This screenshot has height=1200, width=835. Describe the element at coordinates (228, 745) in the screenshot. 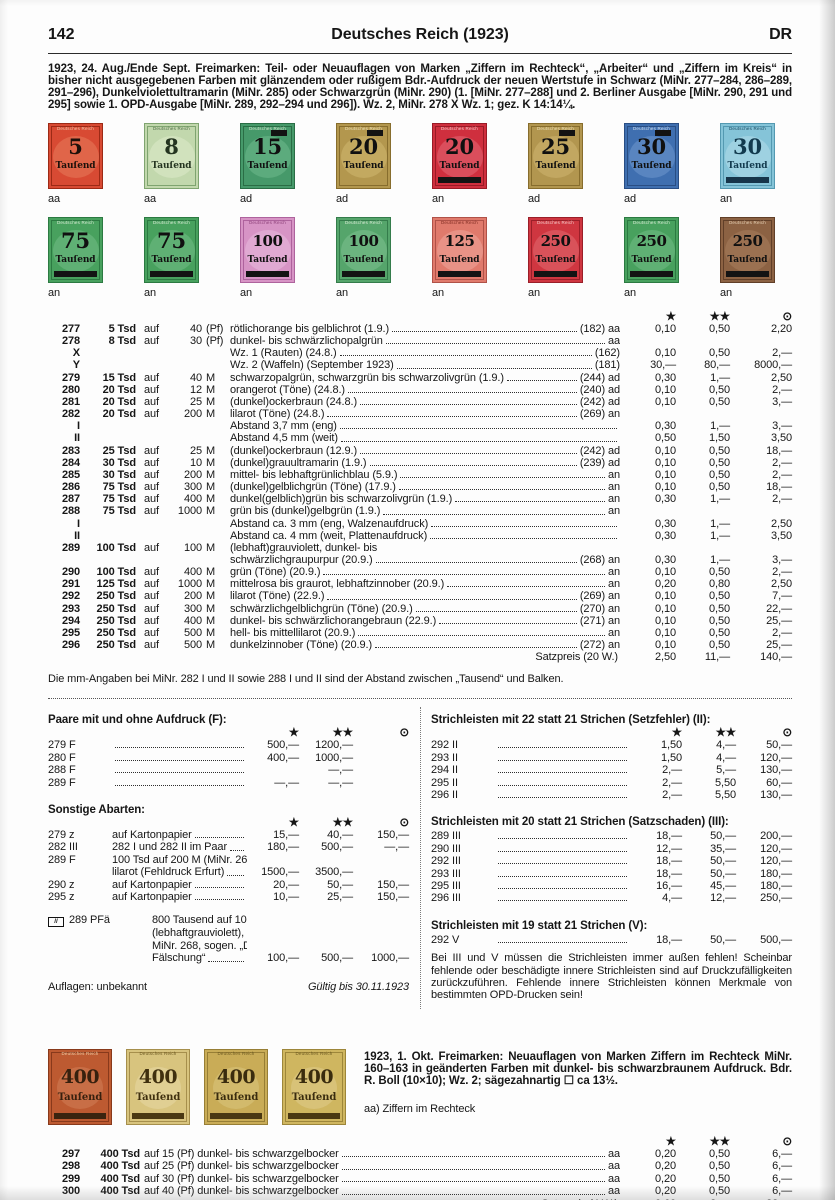

I see `table-row: 279 F 500,— 1200,—` at that location.